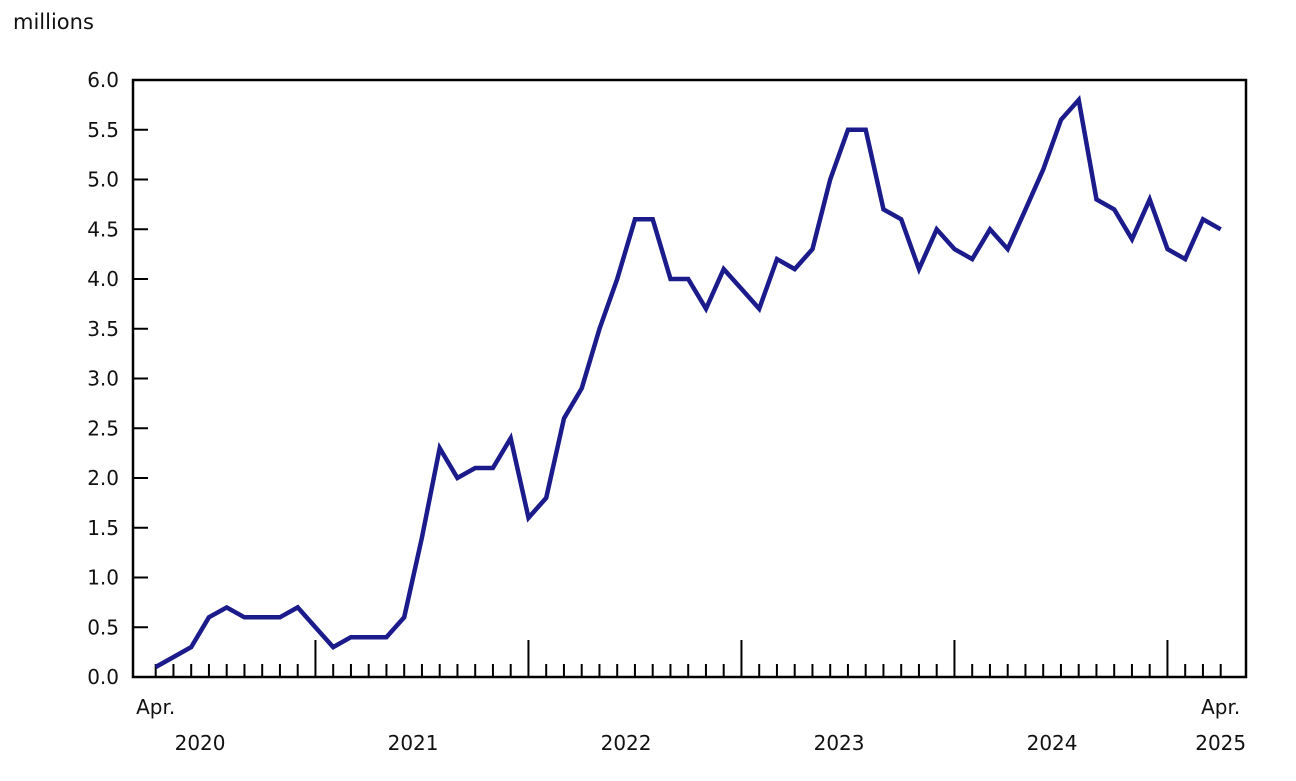 The height and width of the screenshot is (781, 1296). I want to click on x-axis-year-label: 2025, so click(1220, 743).